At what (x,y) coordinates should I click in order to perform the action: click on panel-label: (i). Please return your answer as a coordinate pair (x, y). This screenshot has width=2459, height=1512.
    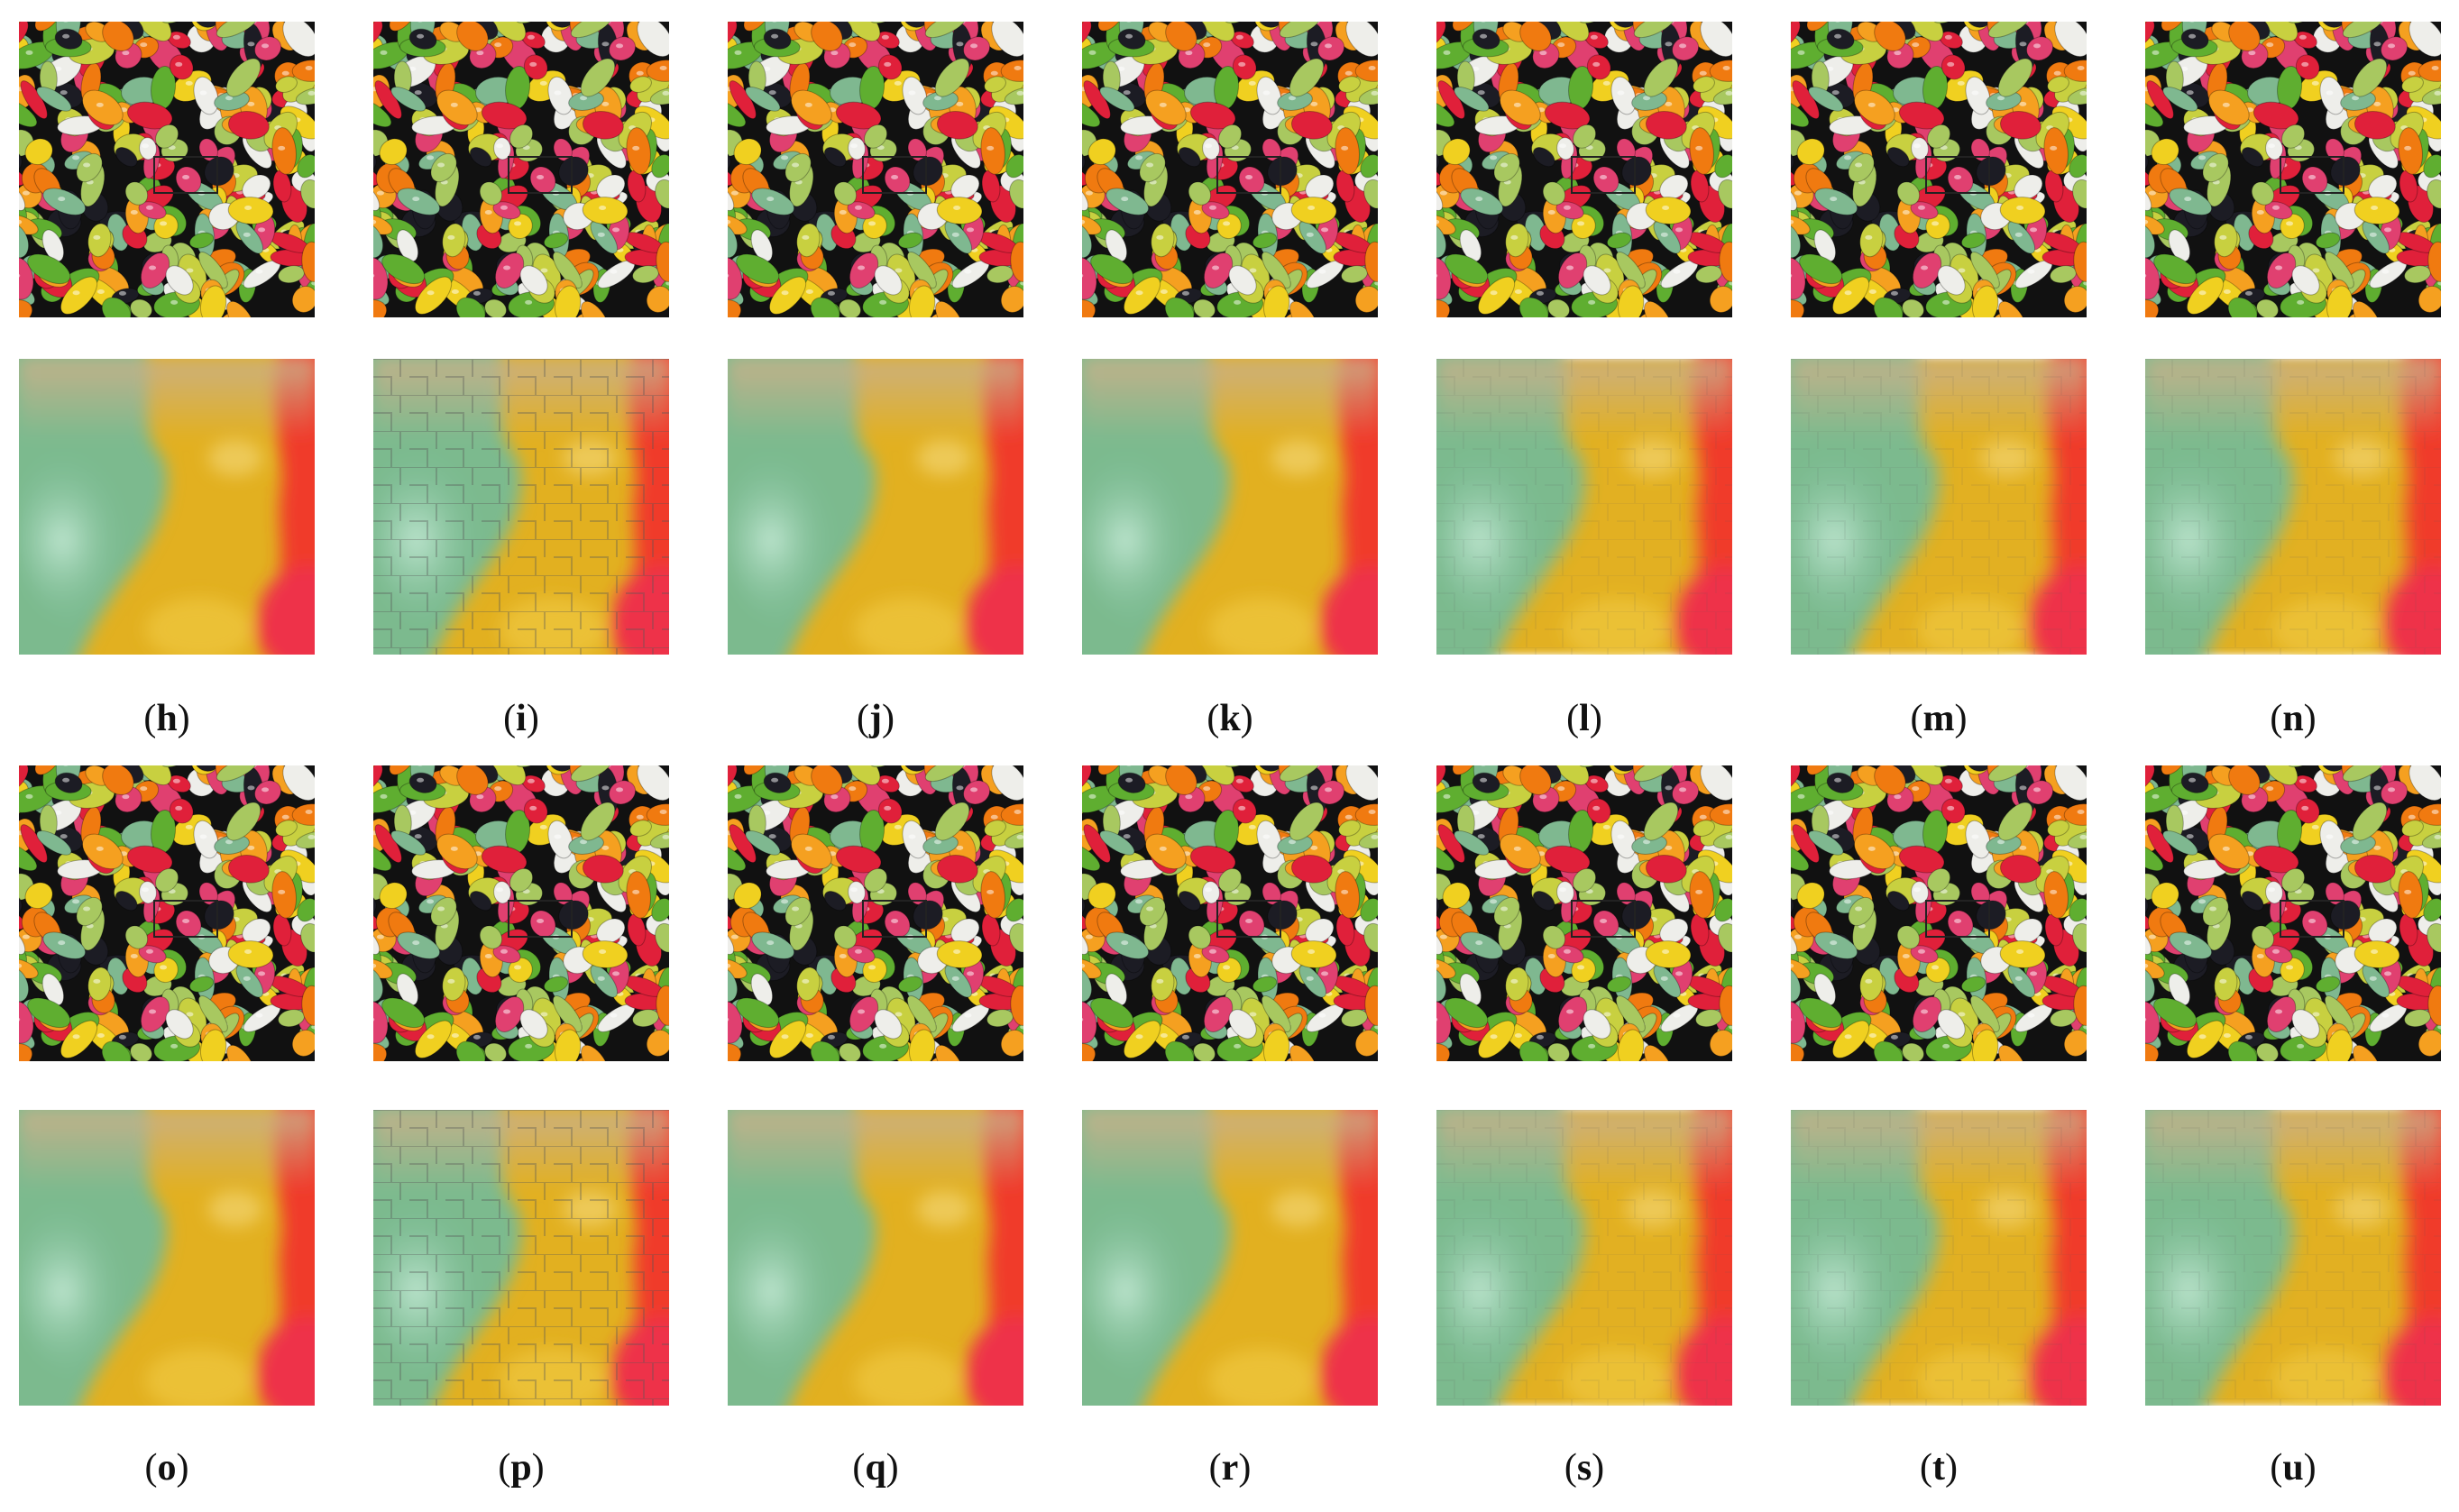
    Looking at the image, I should click on (521, 719).